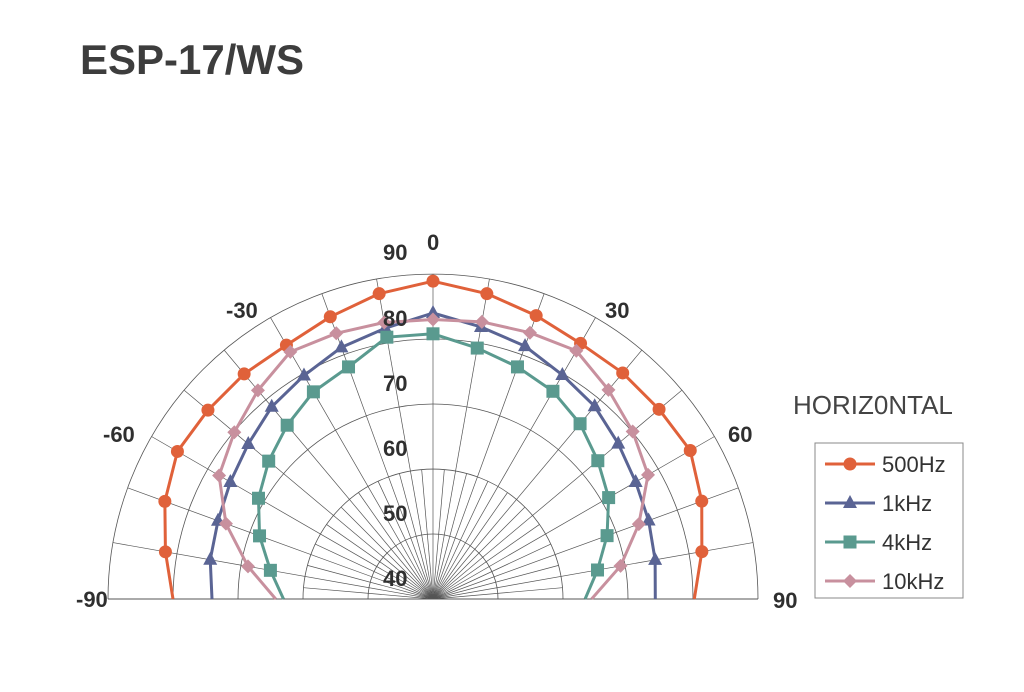 This screenshot has height=692, width=1024. I want to click on legend-box, so click(889, 520).